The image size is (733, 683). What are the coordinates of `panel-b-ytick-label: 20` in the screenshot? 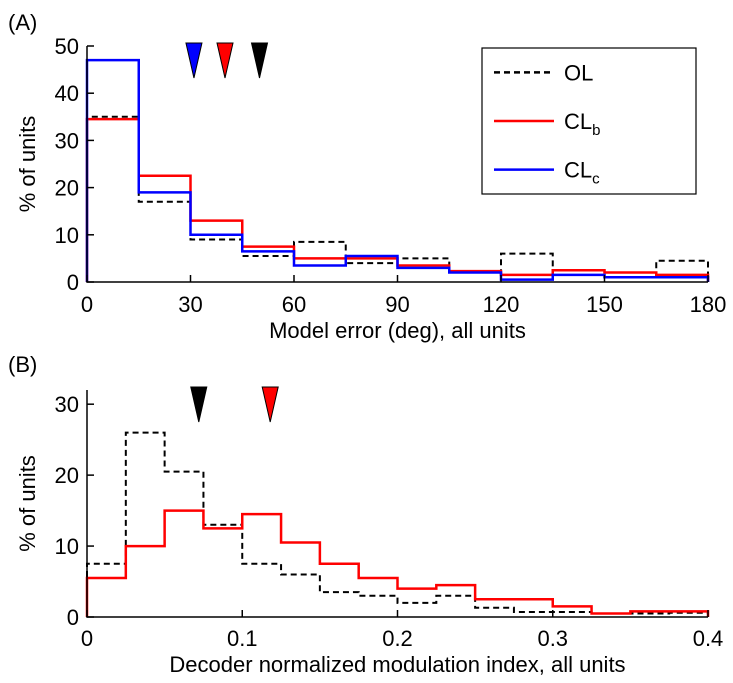 It's located at (67, 475).